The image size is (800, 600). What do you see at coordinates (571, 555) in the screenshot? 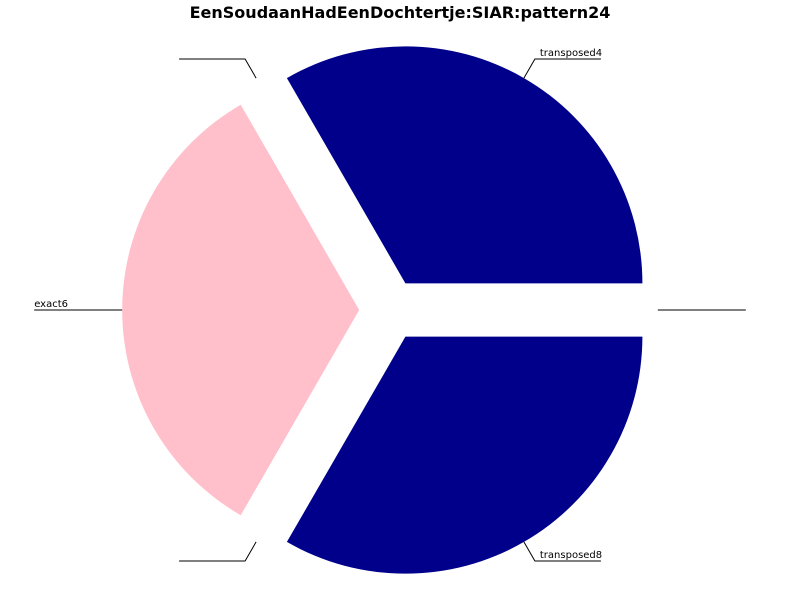
I see `slice-label-4: transposed8` at bounding box center [571, 555].